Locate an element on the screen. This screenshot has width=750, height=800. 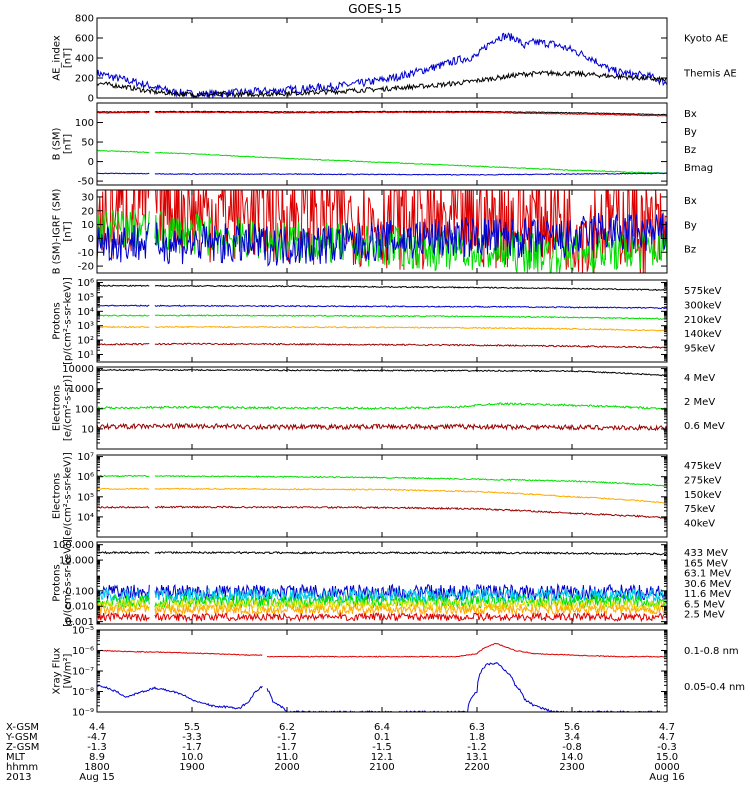
y-tick-label: 10⁻⁷ is located at coordinates (83, 672).